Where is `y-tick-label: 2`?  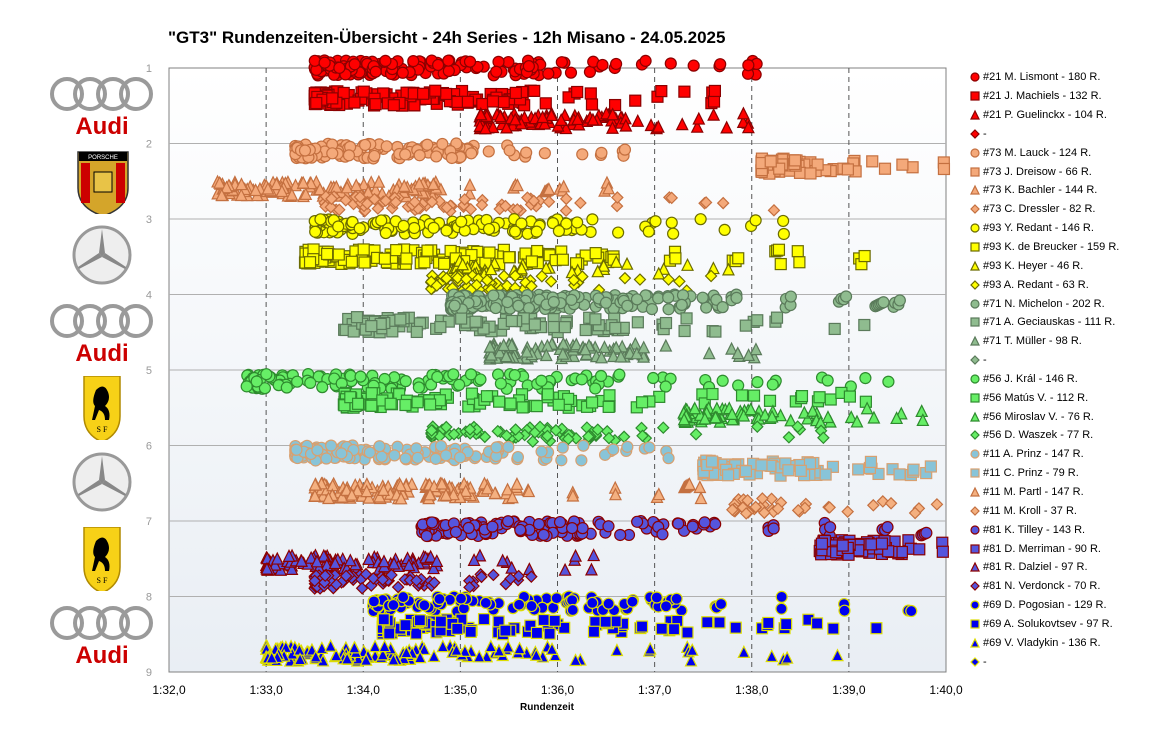 y-tick-label: 2 is located at coordinates (149, 145).